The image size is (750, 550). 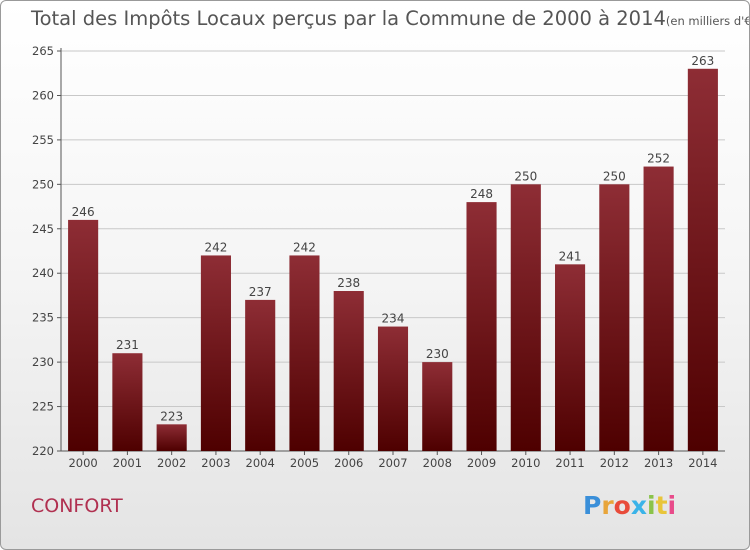 What do you see at coordinates (661, 505) in the screenshot?
I see `logo-letter: t` at bounding box center [661, 505].